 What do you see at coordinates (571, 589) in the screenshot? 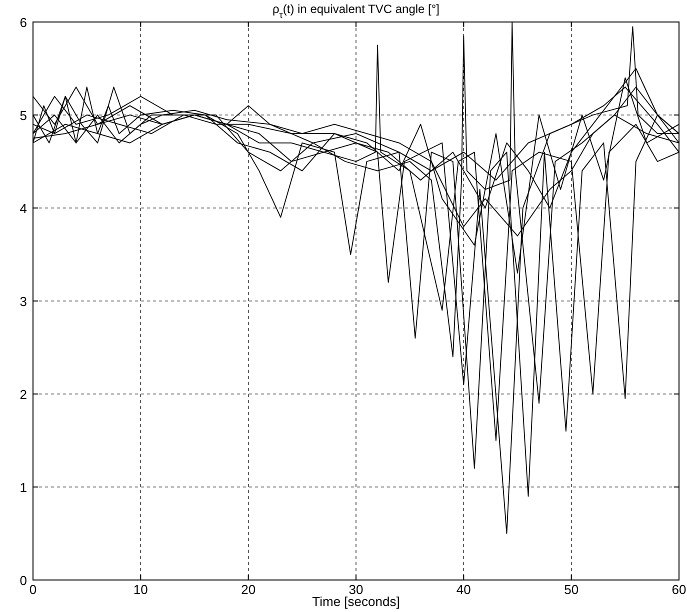
I see `x-tick-label: 50` at bounding box center [571, 589].